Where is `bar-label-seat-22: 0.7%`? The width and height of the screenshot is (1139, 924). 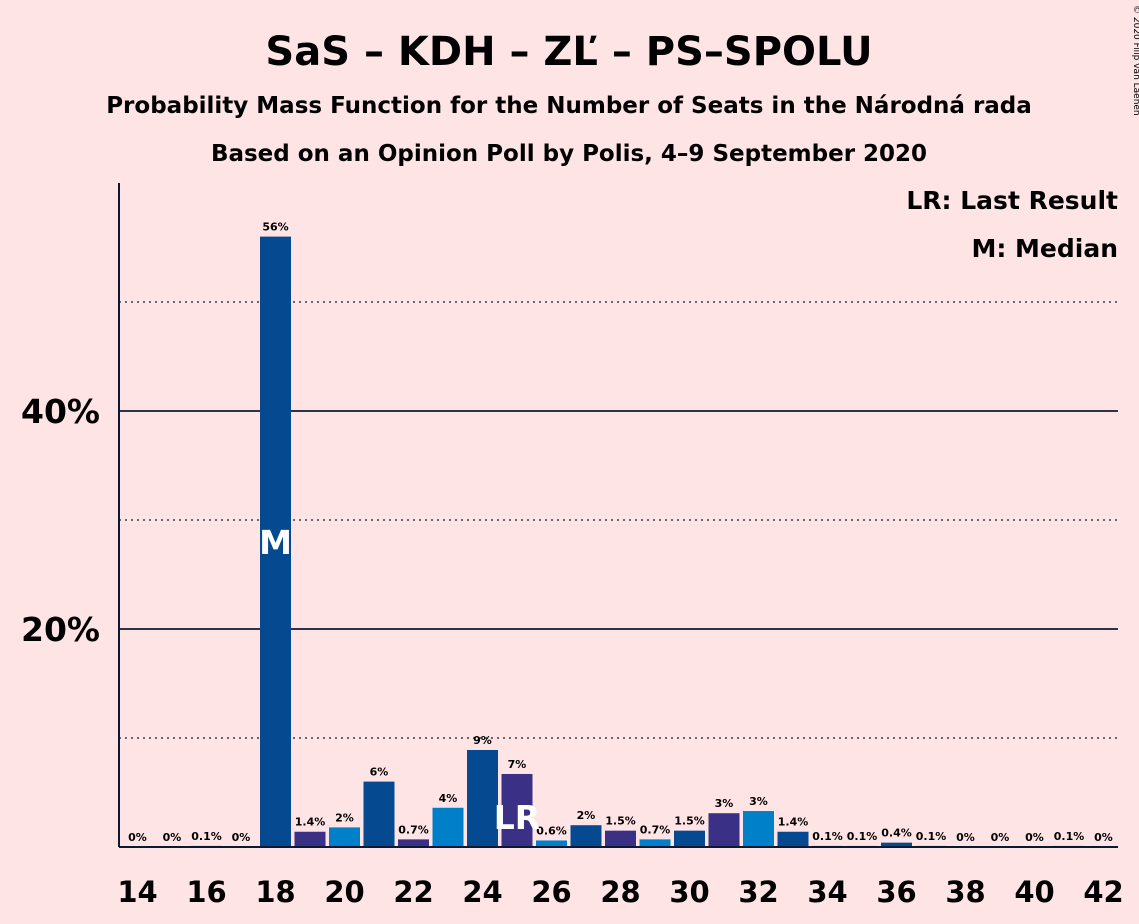
bar-label-seat-22: 0.7% is located at coordinates (413, 829).